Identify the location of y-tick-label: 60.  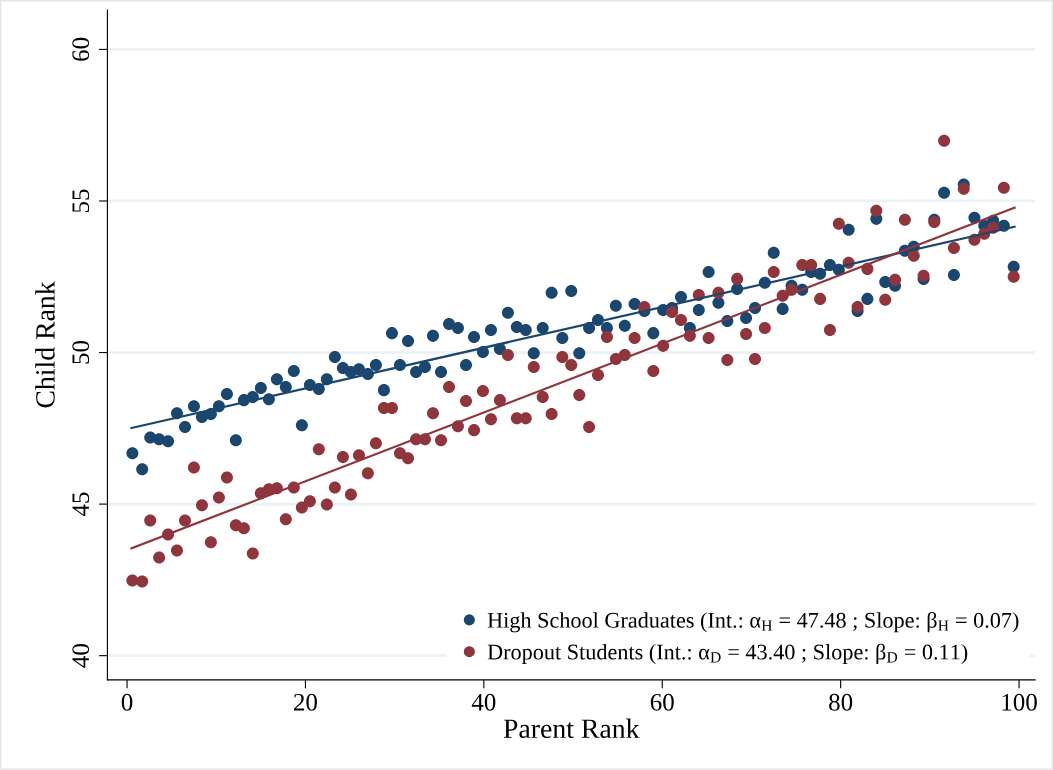
(81, 49).